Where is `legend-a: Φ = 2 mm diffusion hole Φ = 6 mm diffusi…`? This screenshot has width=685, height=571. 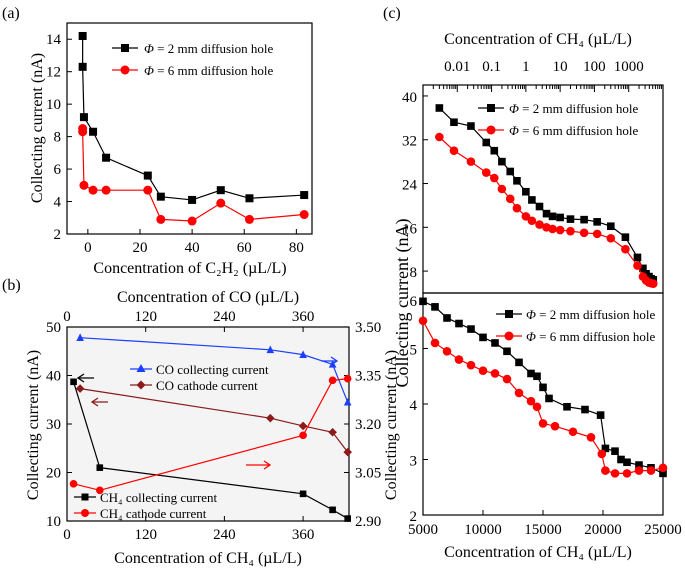
legend-a: Φ = 2 mm diffusion hole Φ = 6 mm diffusi… is located at coordinates (193, 59).